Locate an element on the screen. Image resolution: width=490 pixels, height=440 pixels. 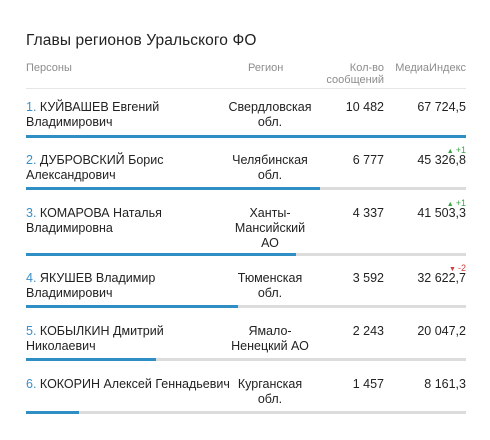
rank-number: 4. is located at coordinates (31, 278).